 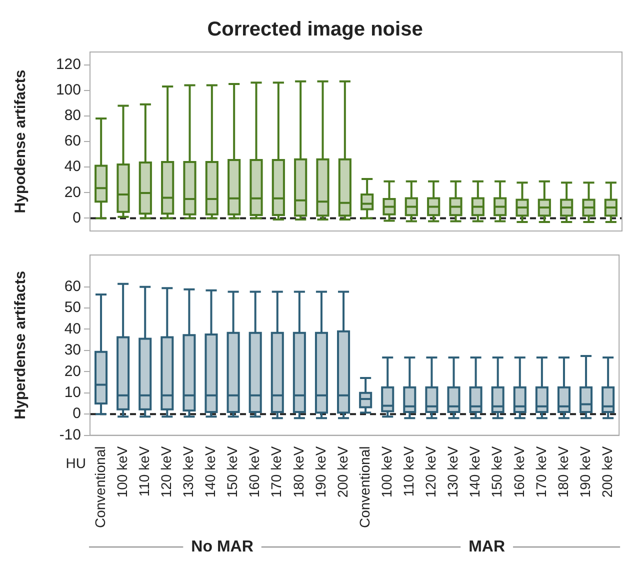 I want to click on chart-title: Corrected image noise, so click(x=315, y=29).